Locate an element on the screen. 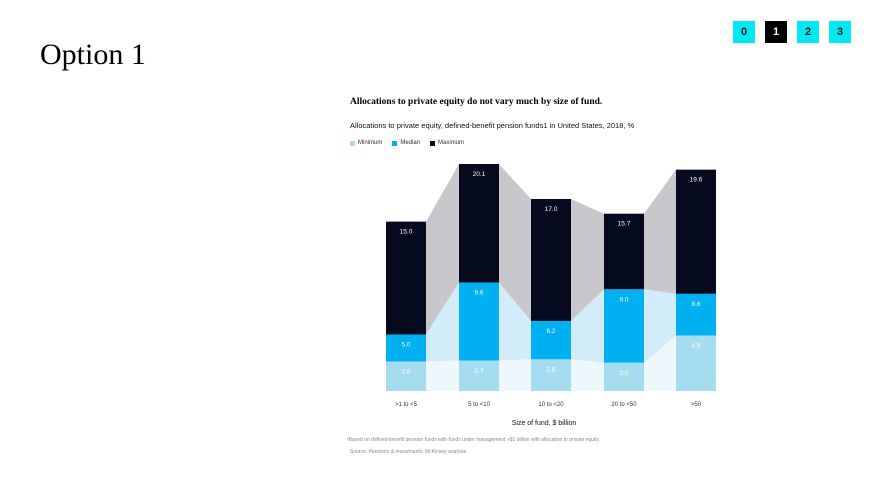 Image resolution: width=870 pixels, height=489 pixels. data-label-maximum: 20.1 is located at coordinates (479, 174).